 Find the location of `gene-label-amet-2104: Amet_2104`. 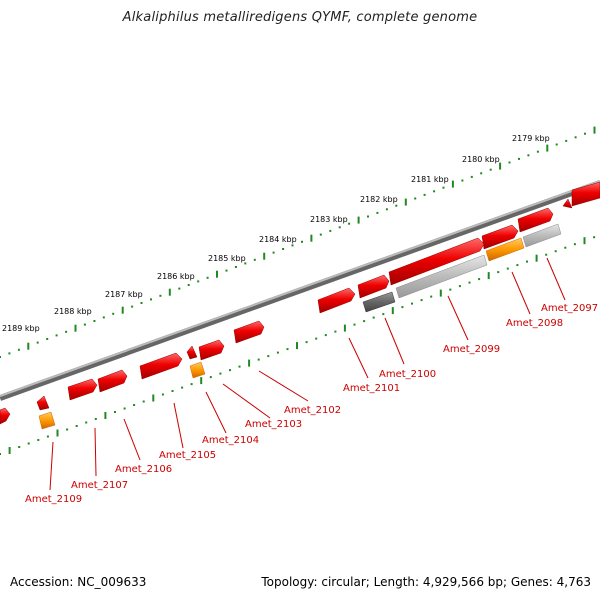

gene-label-amet-2104: Amet_2104 is located at coordinates (230, 440).